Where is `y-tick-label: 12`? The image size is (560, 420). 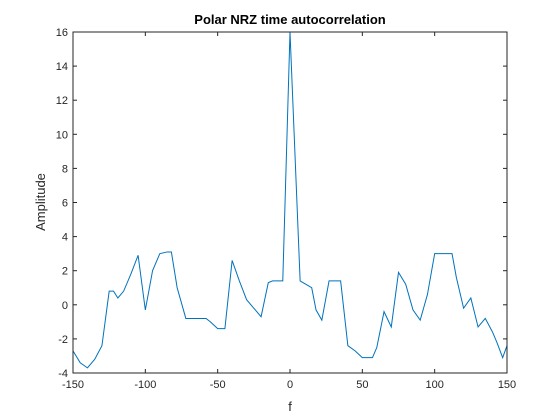 y-tick-label: 12 is located at coordinates (62, 101).